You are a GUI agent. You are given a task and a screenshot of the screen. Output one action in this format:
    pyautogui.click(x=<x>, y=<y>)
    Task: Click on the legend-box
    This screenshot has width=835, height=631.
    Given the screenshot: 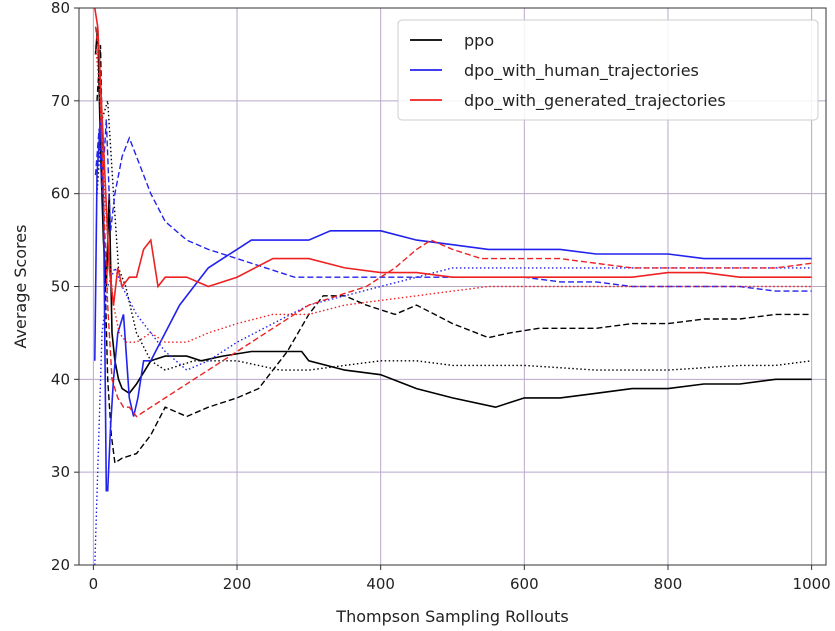 What is the action you would take?
    pyautogui.click(x=608, y=70)
    